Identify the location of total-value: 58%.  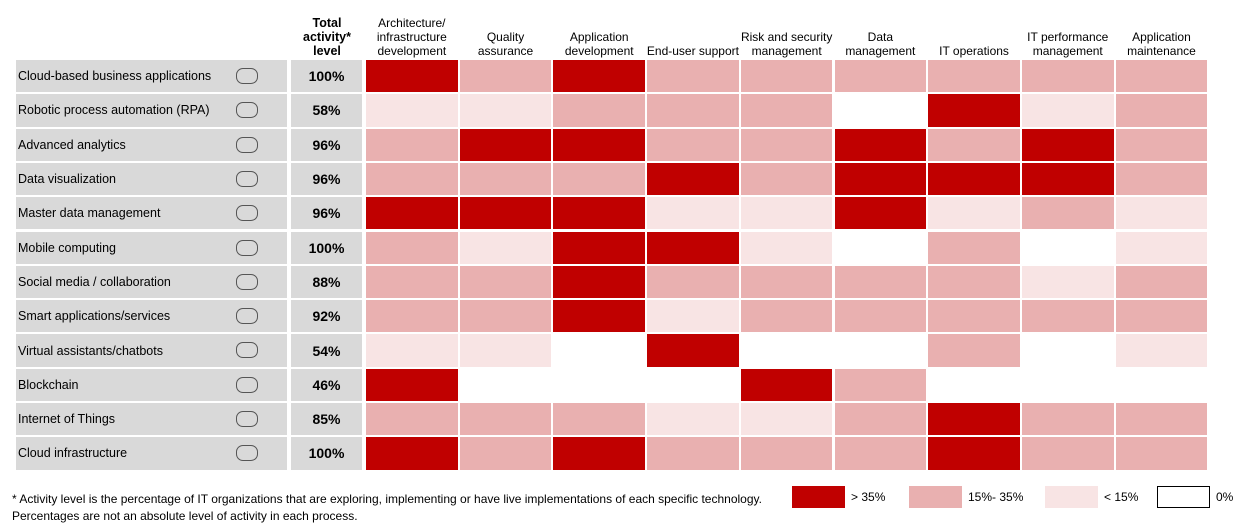
(326, 110).